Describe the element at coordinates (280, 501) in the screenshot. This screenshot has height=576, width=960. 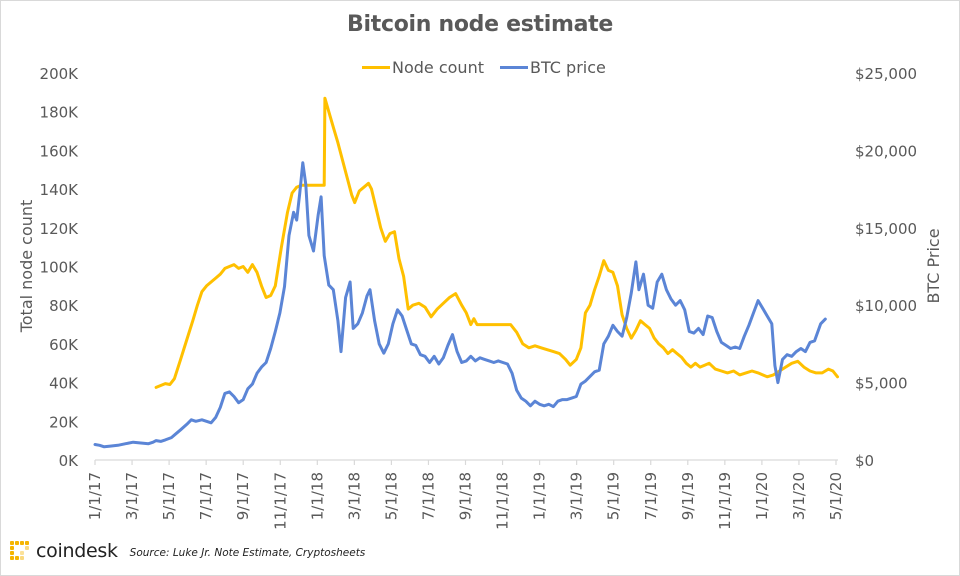
I see `x-tick-label: 11/1/17` at that location.